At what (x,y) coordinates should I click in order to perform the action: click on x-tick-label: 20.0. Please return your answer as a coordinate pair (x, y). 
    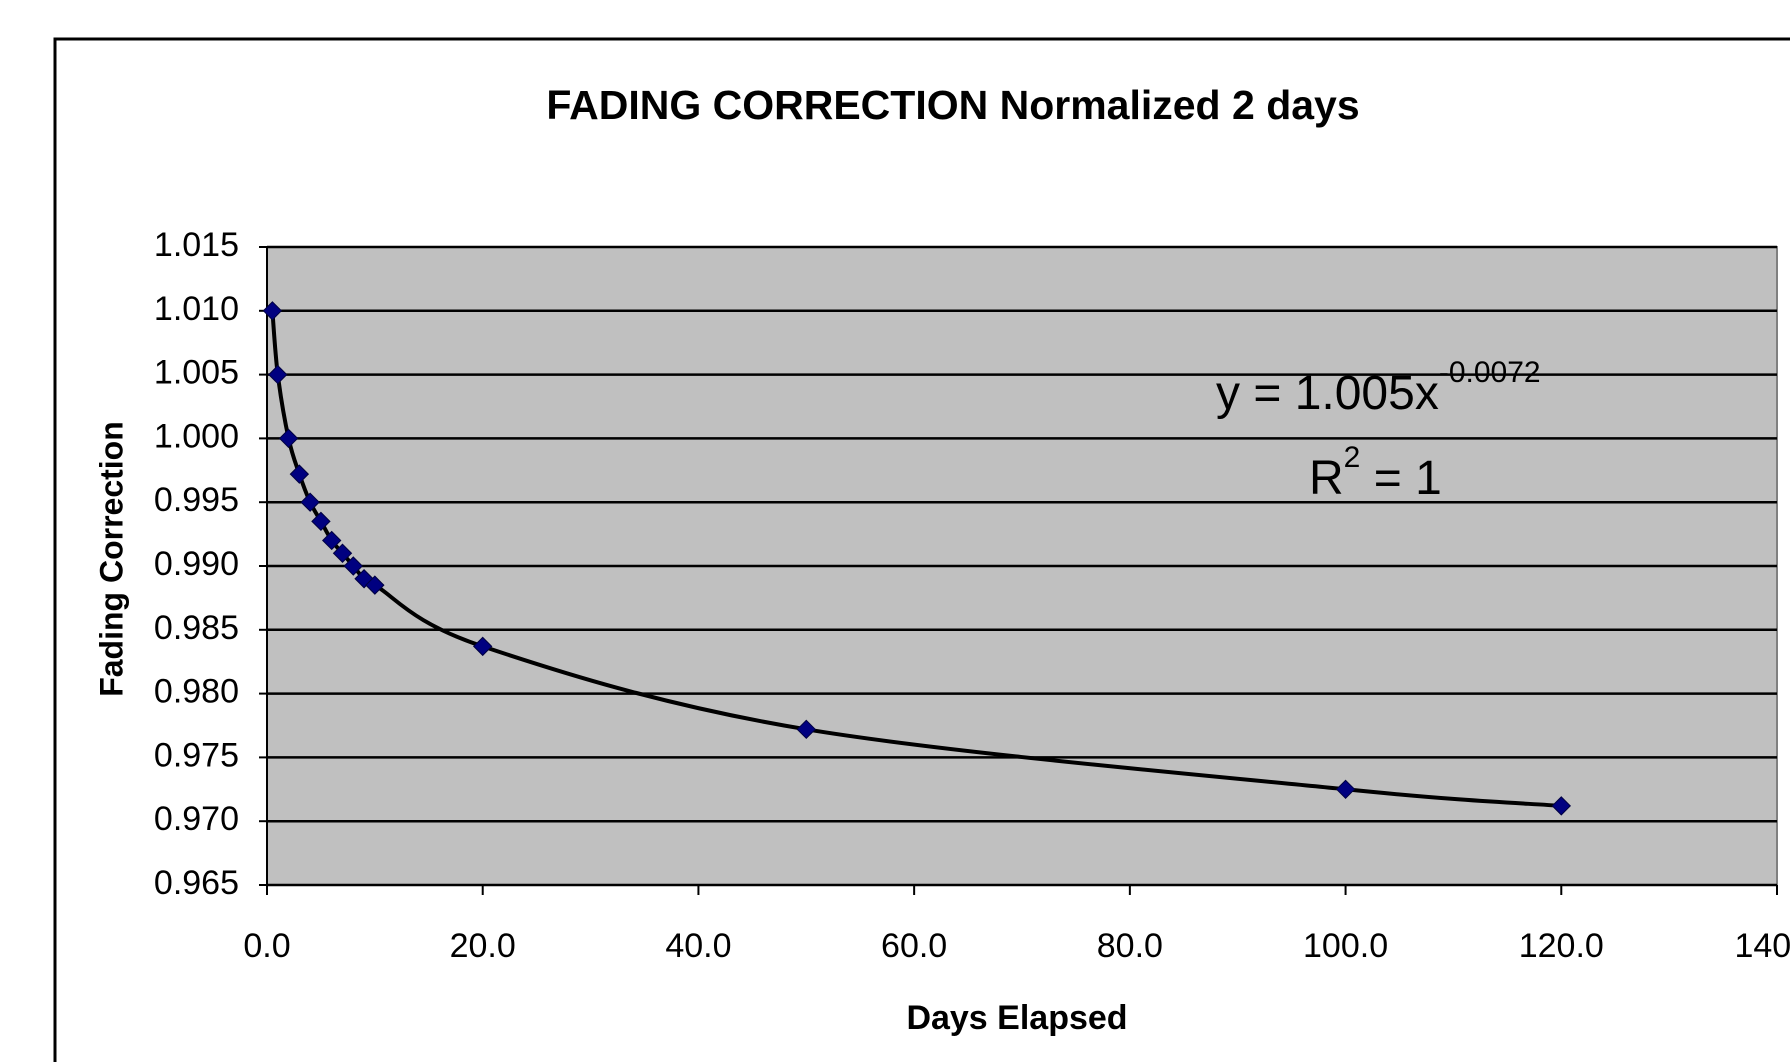
    Looking at the image, I should click on (483, 946).